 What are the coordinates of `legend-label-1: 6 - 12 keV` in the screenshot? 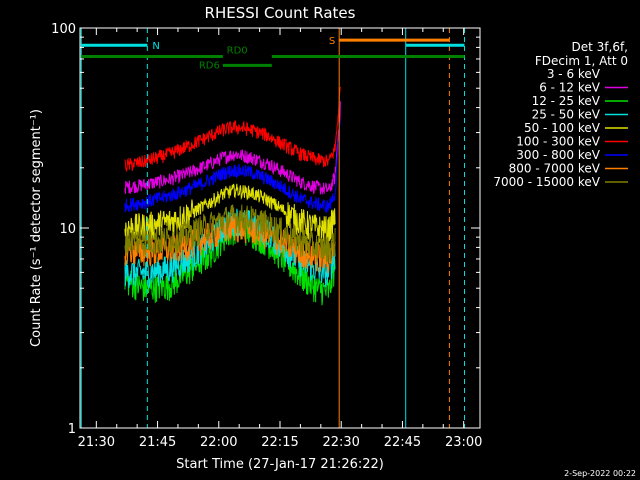 It's located at (570, 88).